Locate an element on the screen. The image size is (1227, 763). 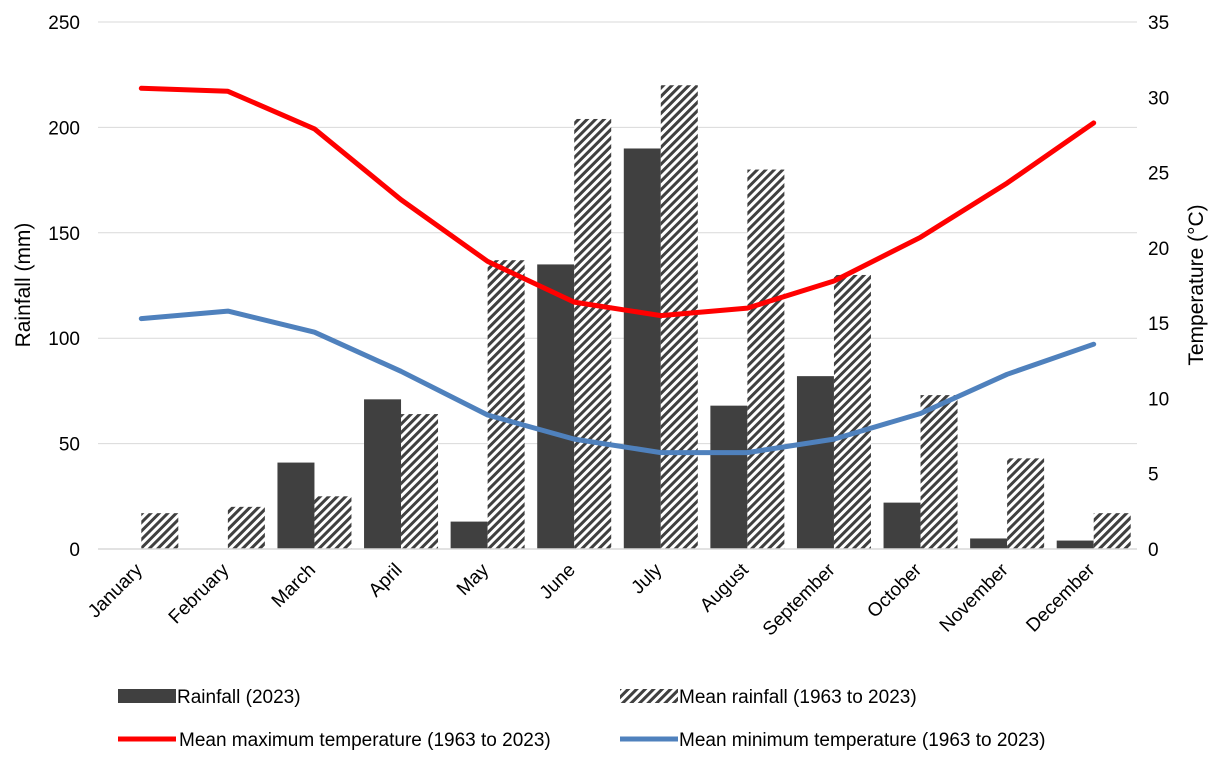
y2-tick-label: 0 is located at coordinates (1153, 550).